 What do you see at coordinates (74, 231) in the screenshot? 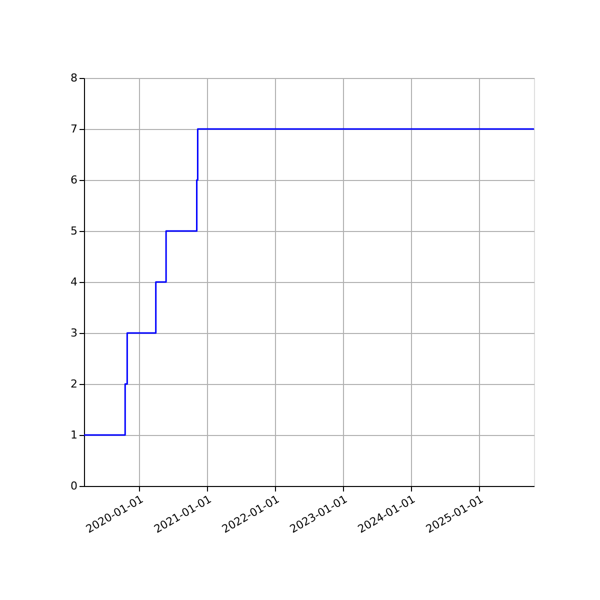
I see `y-tick-label: 5` at bounding box center [74, 231].